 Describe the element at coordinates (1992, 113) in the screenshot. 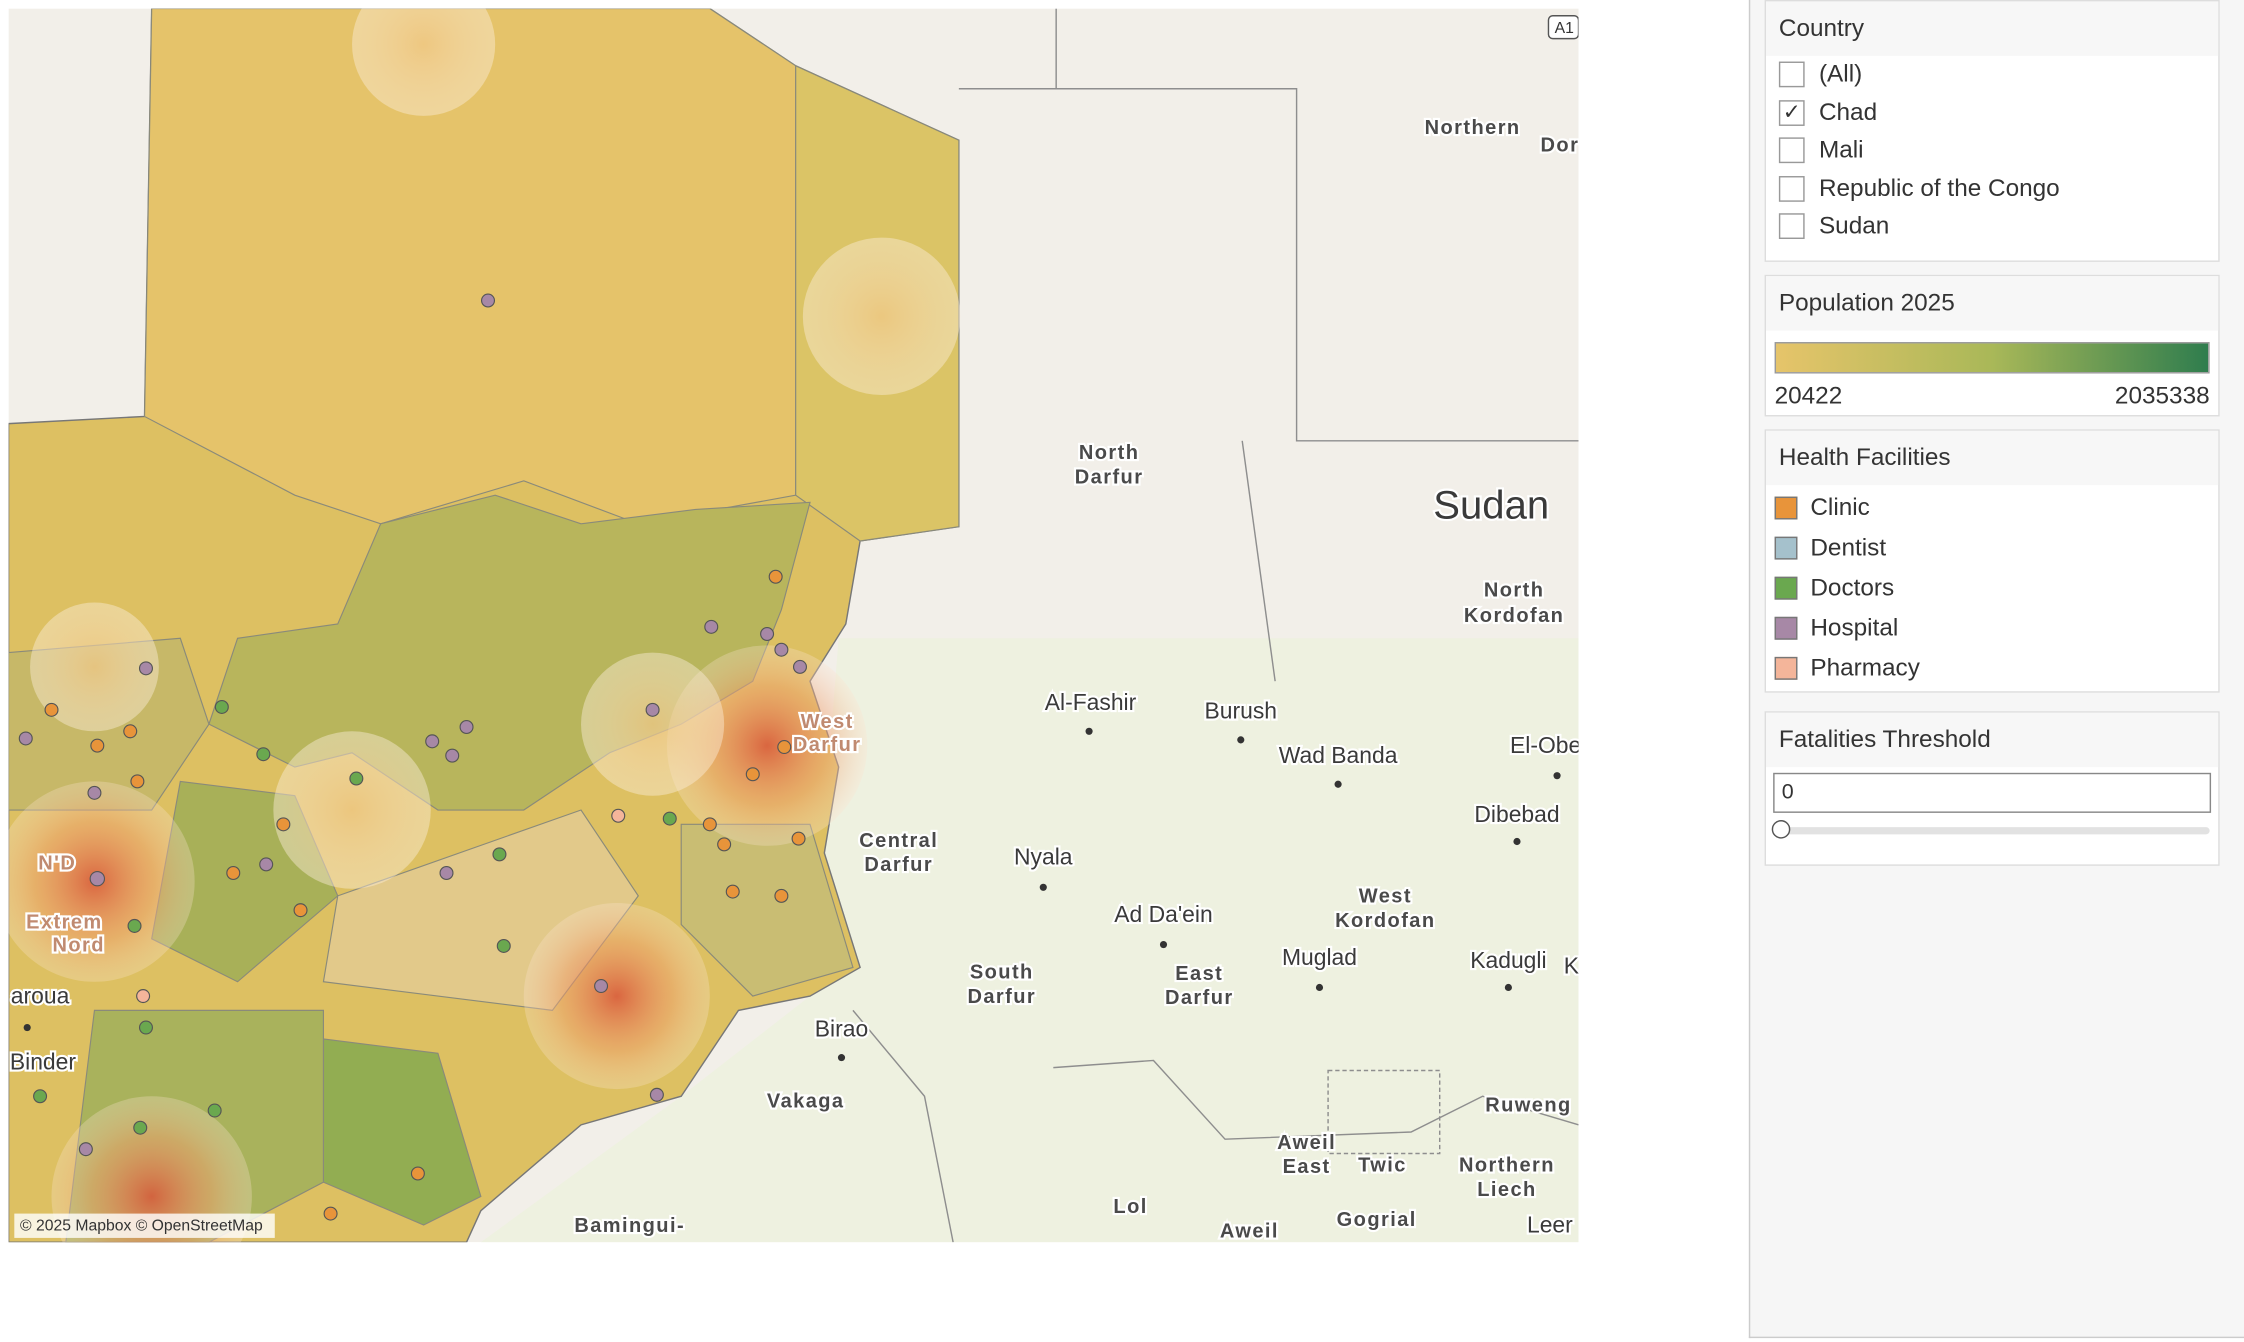

I see `filter-option: ✓ Chad` at that location.